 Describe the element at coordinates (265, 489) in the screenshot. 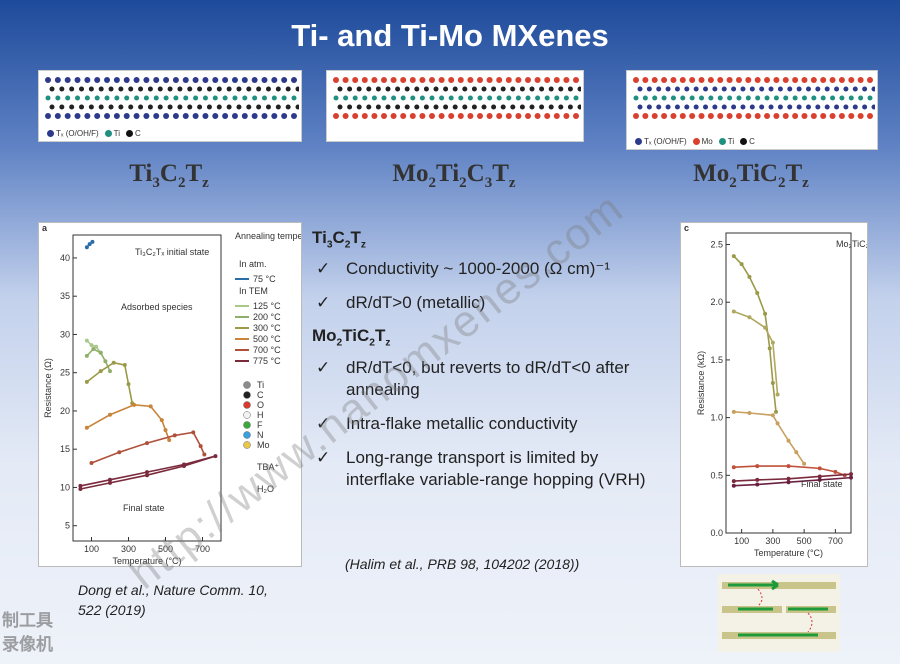

I see `species-label: H₂O` at that location.